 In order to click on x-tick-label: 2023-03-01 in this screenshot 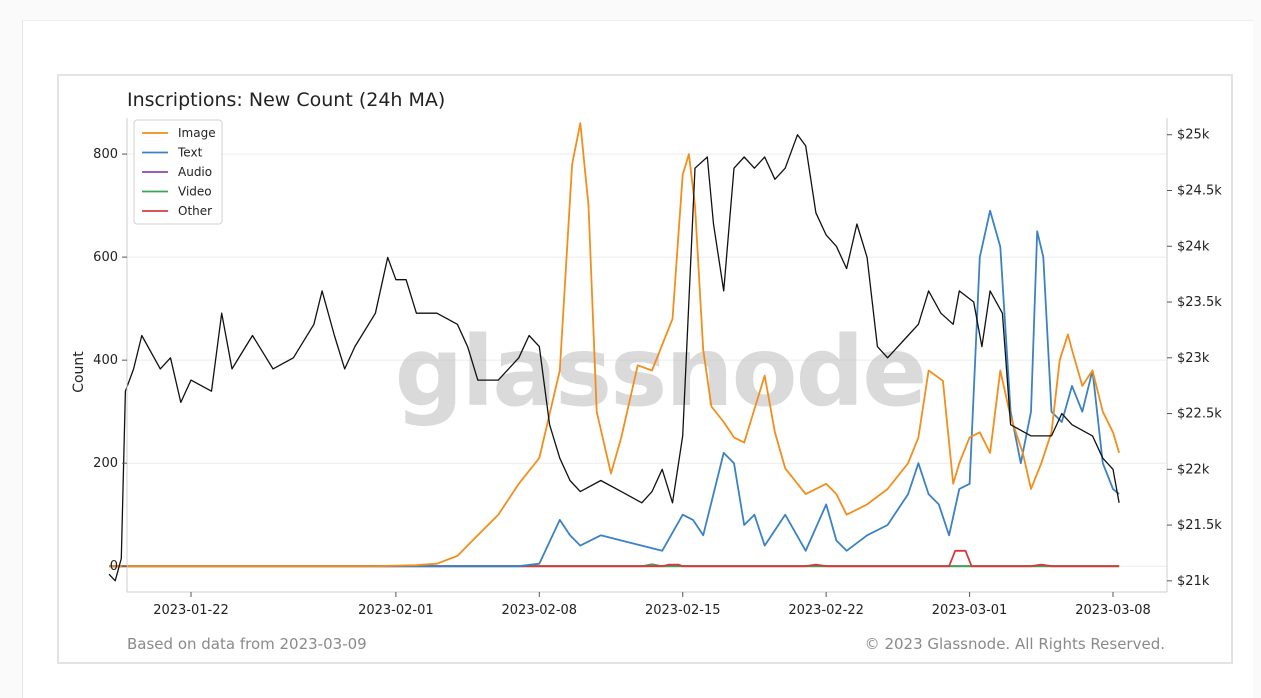, I will do `click(970, 610)`.